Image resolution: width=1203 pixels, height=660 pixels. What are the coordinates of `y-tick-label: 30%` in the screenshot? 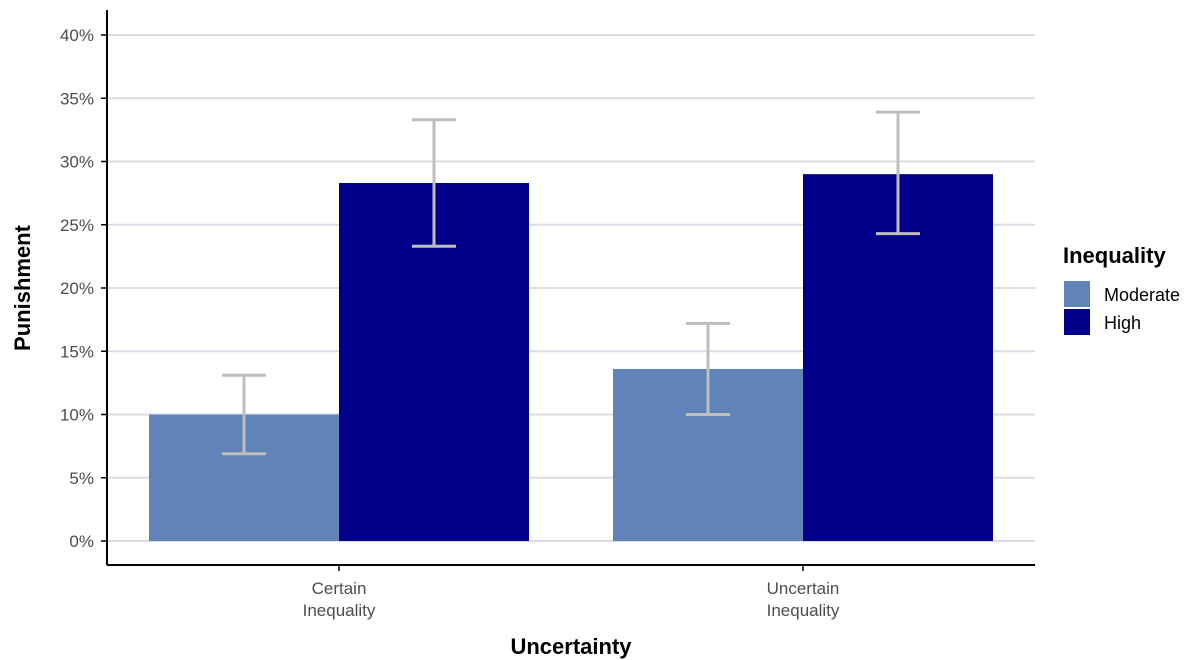 It's located at (77, 162).